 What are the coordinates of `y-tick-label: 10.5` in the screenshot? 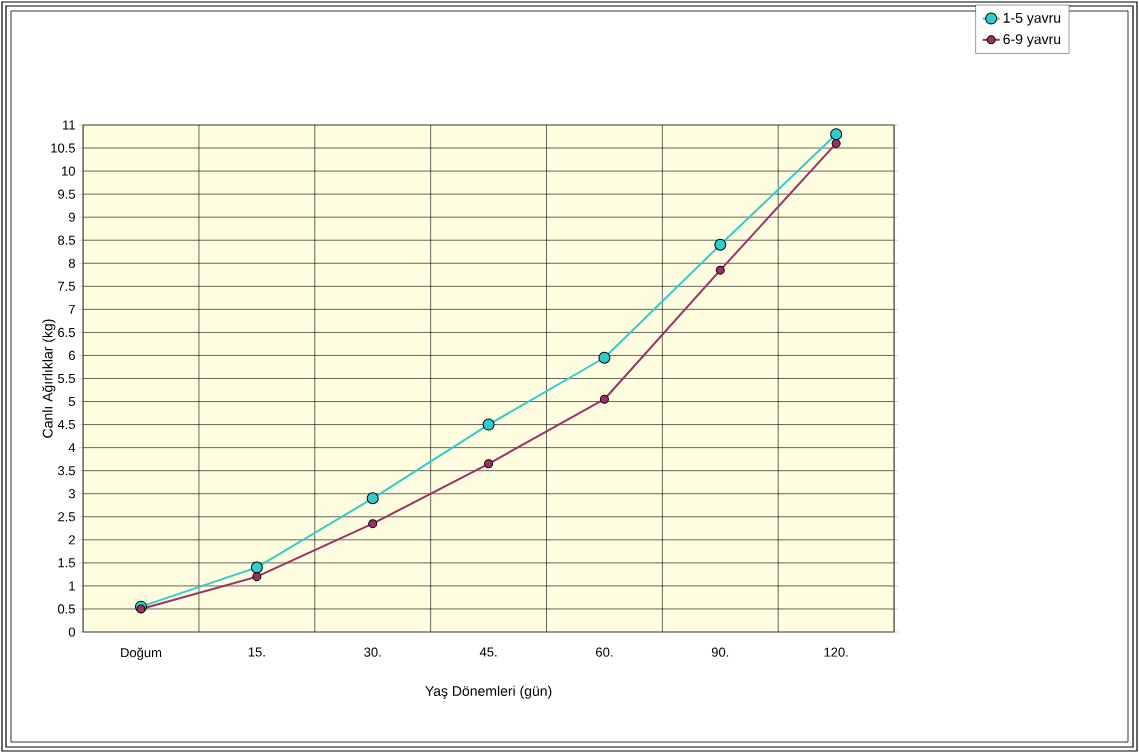 It's located at (63, 148).